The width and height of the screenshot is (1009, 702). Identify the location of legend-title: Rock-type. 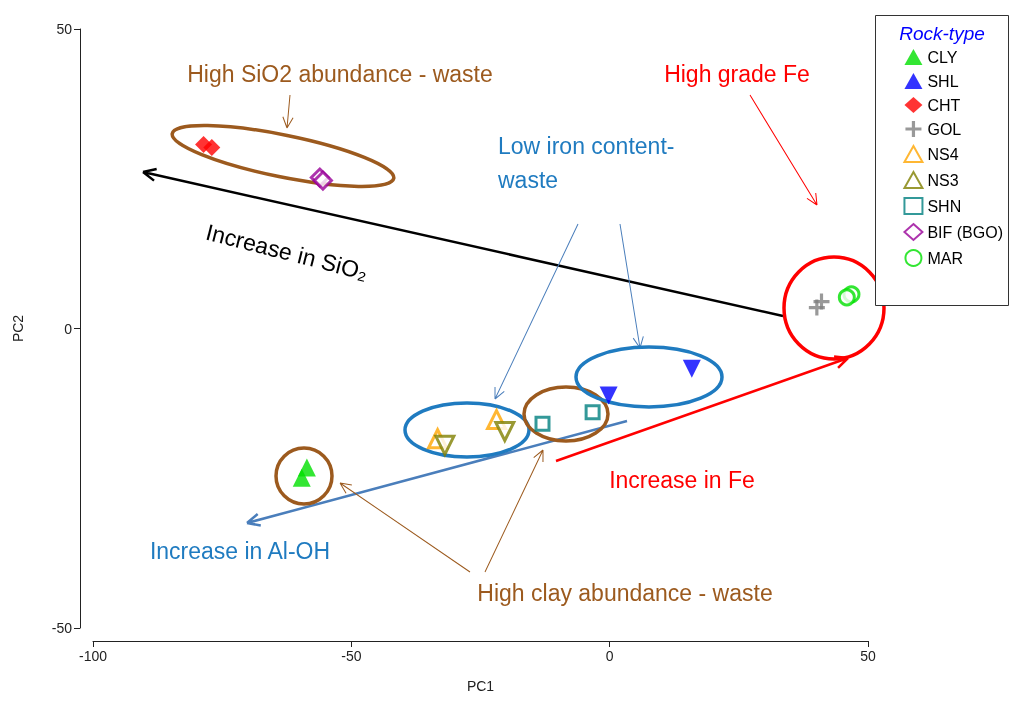
(942, 33).